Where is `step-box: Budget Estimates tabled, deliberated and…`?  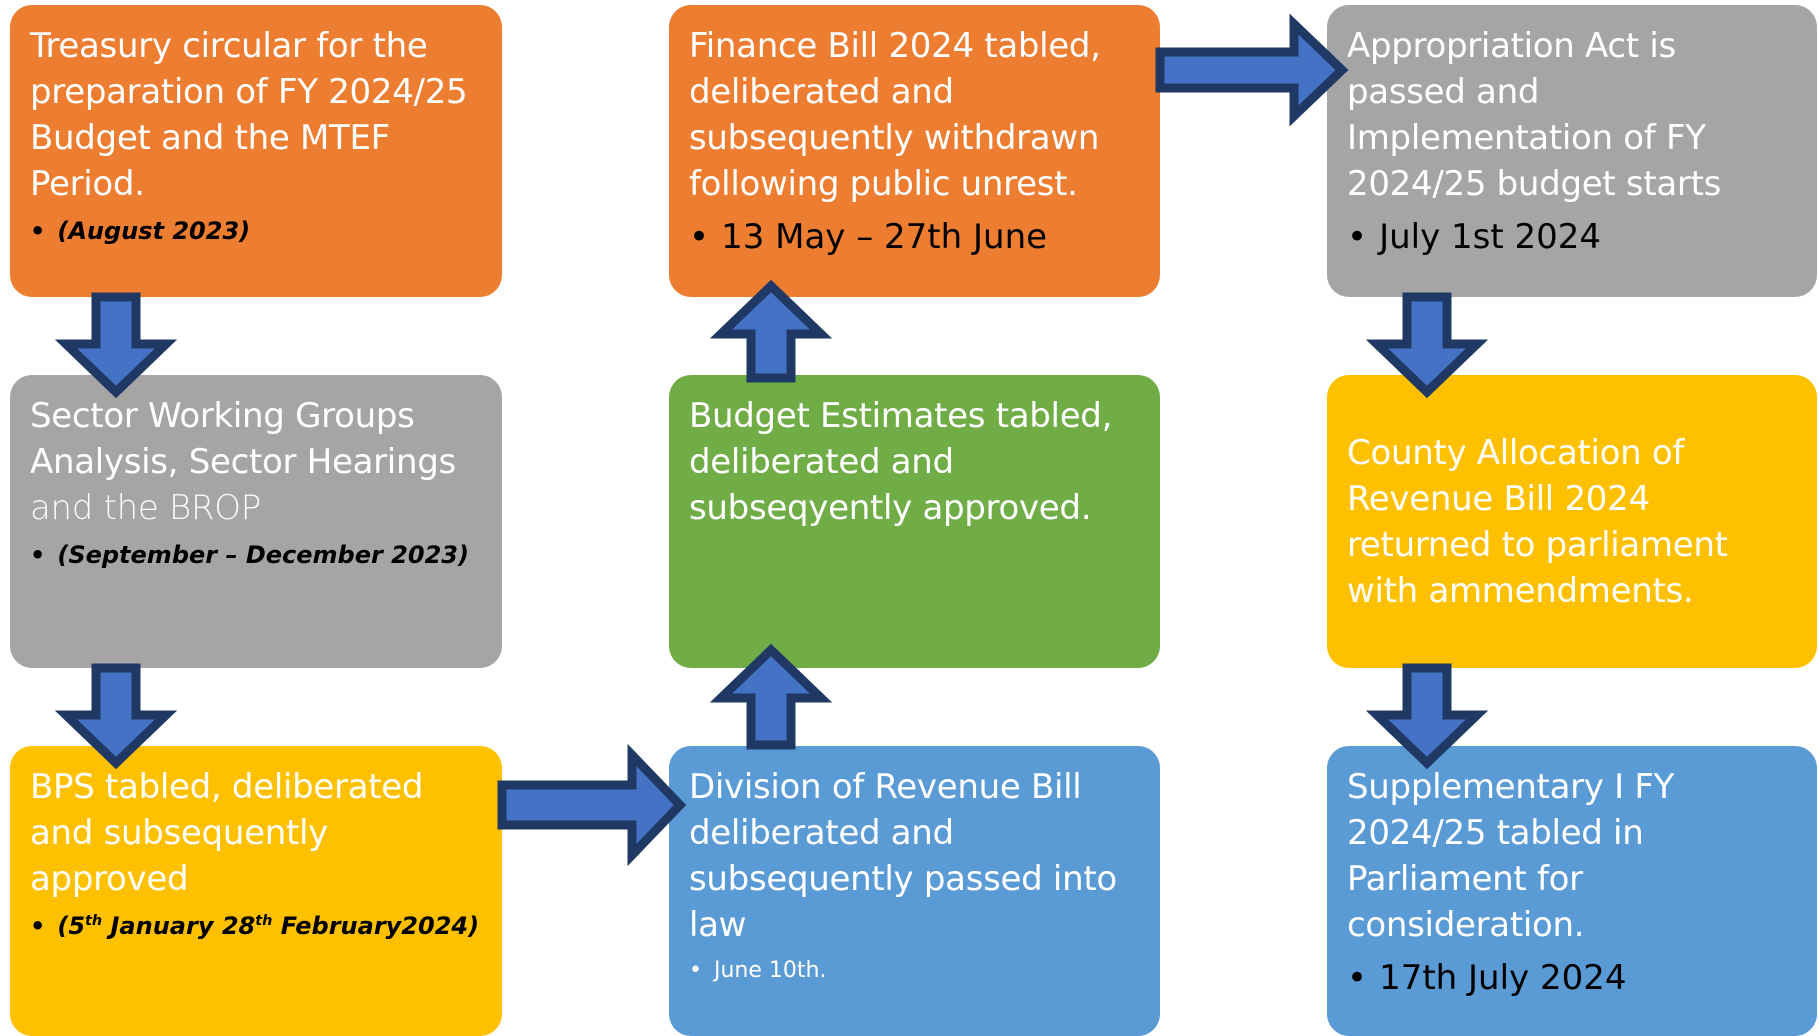
step-box: Budget Estimates tabled, deliberated and… is located at coordinates (914, 521).